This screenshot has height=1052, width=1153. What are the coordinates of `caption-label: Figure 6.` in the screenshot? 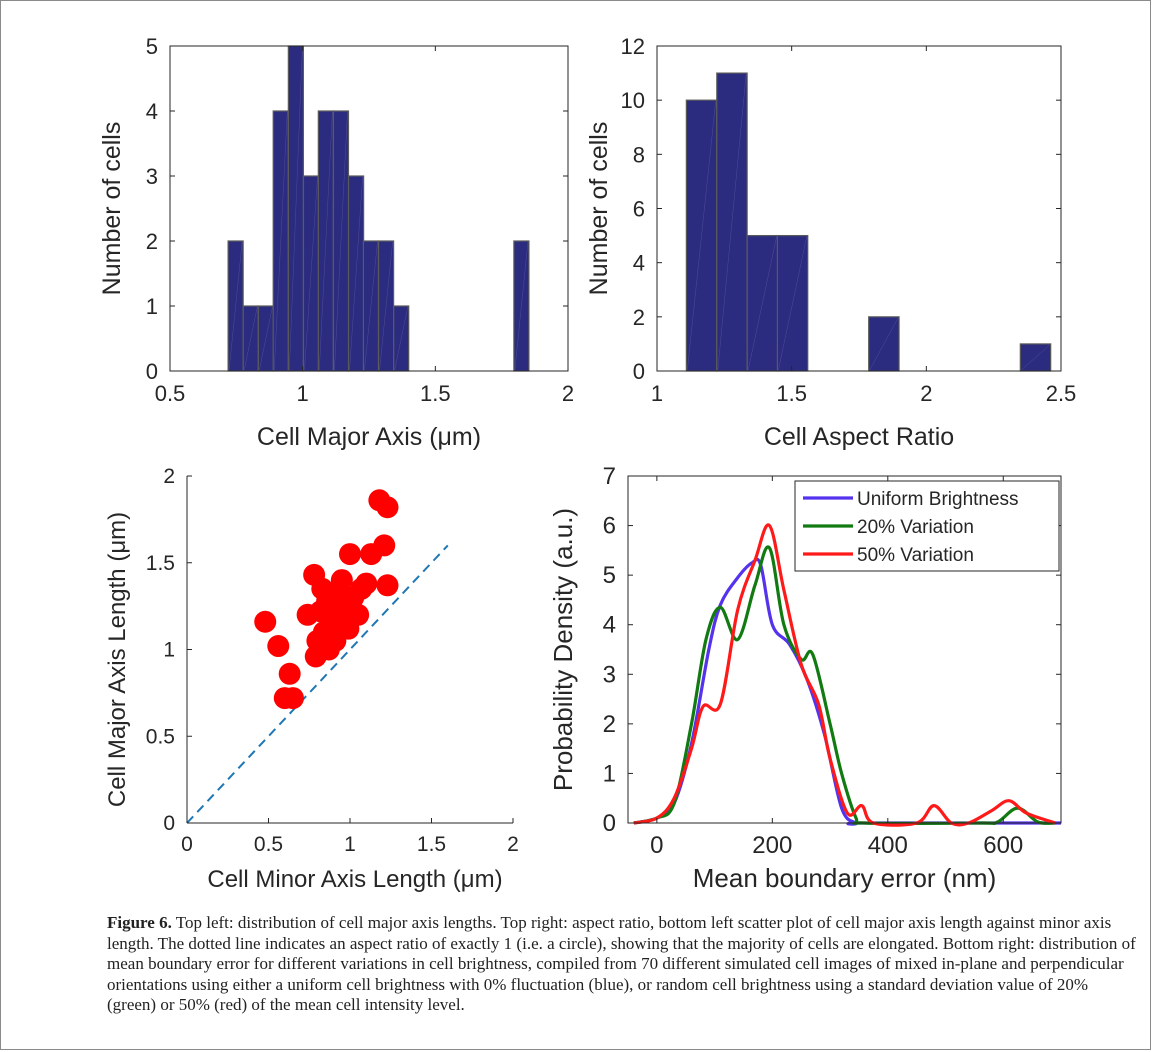 It's located at (139, 922).